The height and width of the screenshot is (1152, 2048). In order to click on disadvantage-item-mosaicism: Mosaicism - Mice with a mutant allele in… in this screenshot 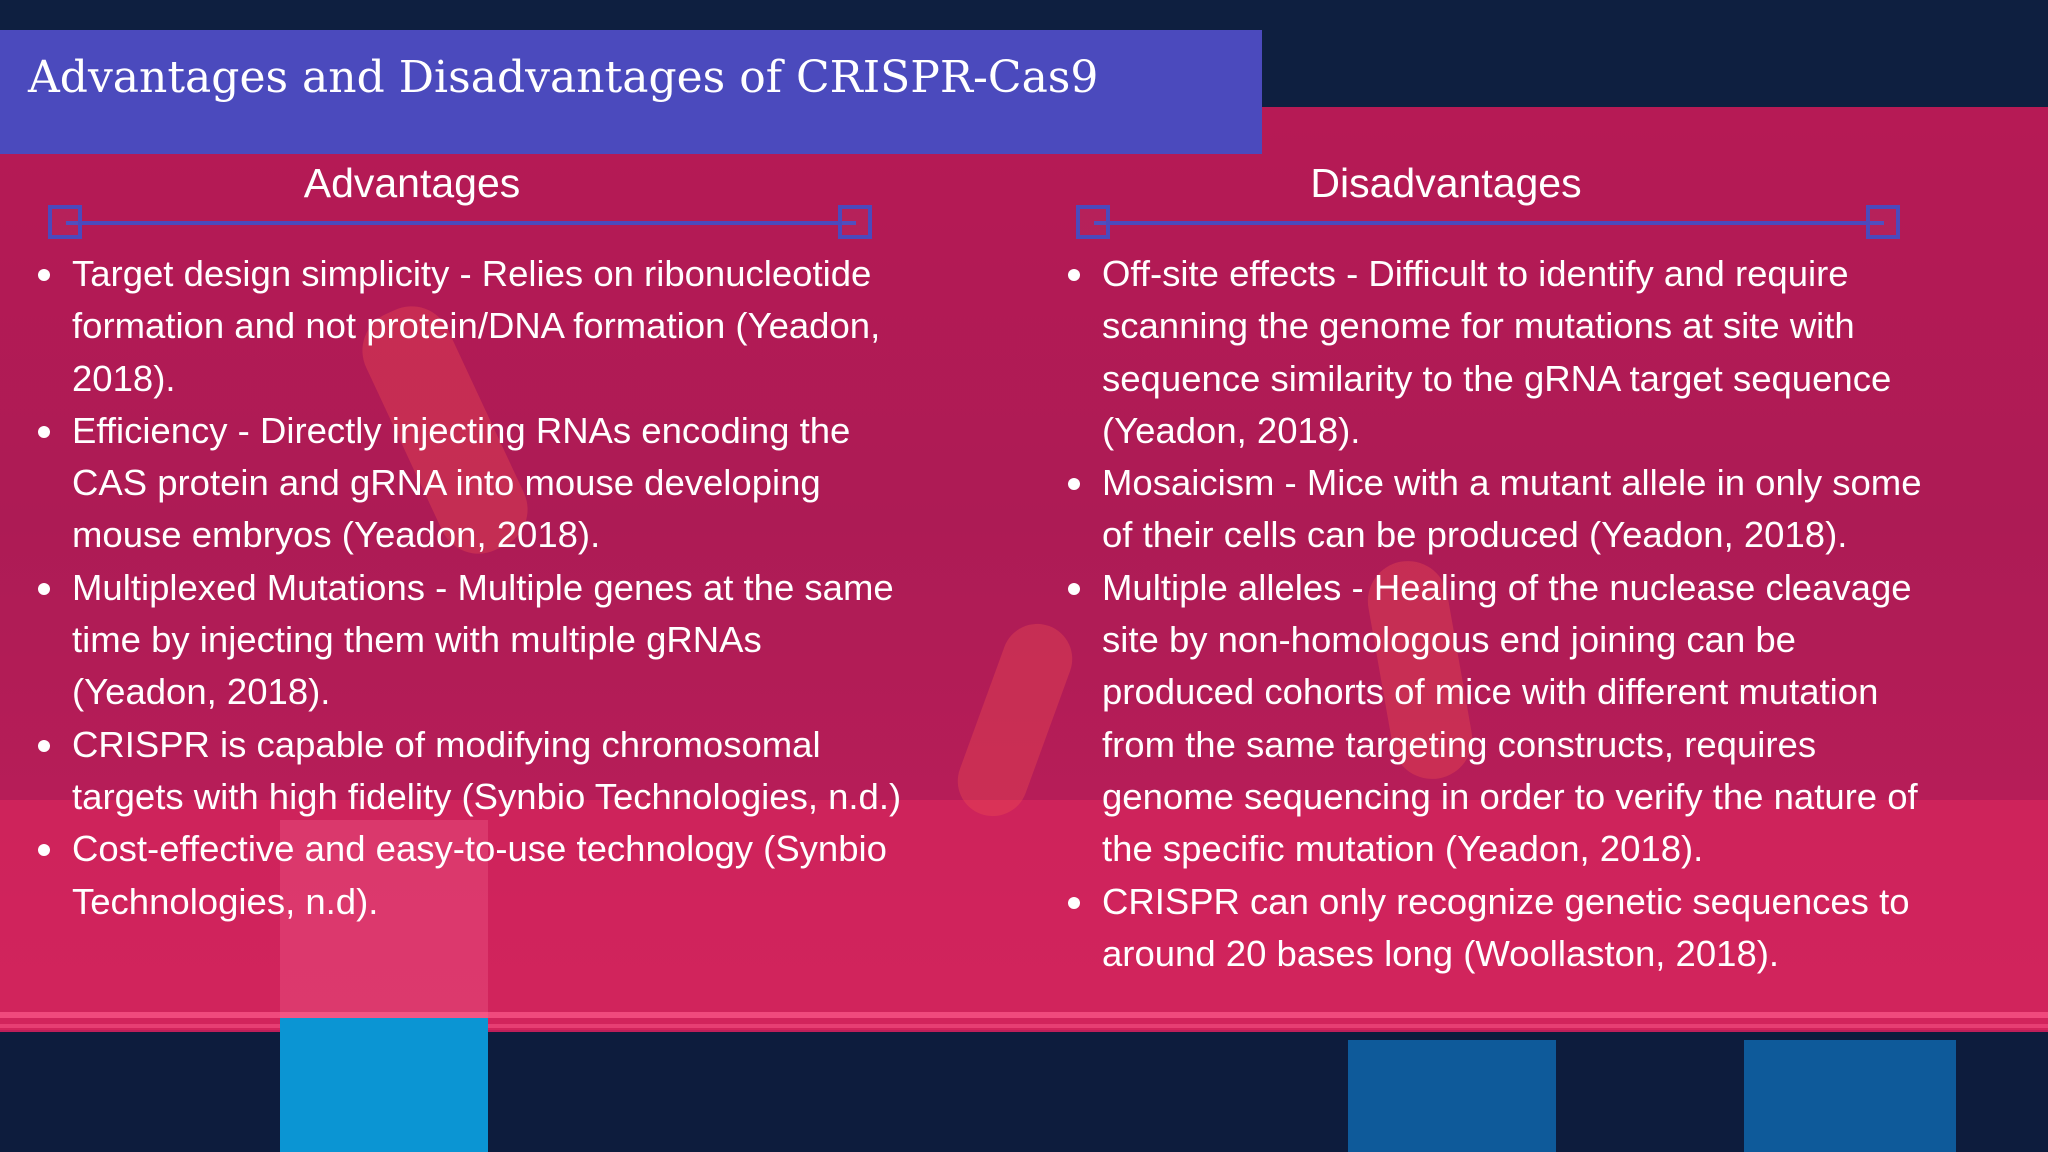, I will do `click(1508, 509)`.